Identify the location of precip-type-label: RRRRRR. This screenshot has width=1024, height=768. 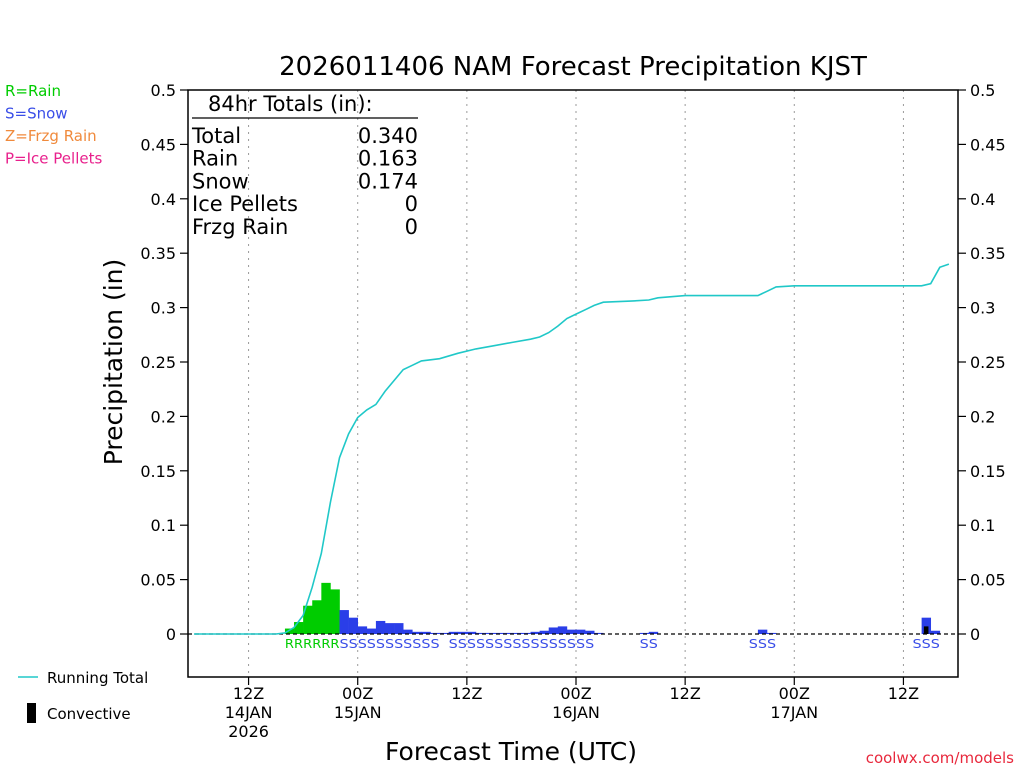
(312, 644).